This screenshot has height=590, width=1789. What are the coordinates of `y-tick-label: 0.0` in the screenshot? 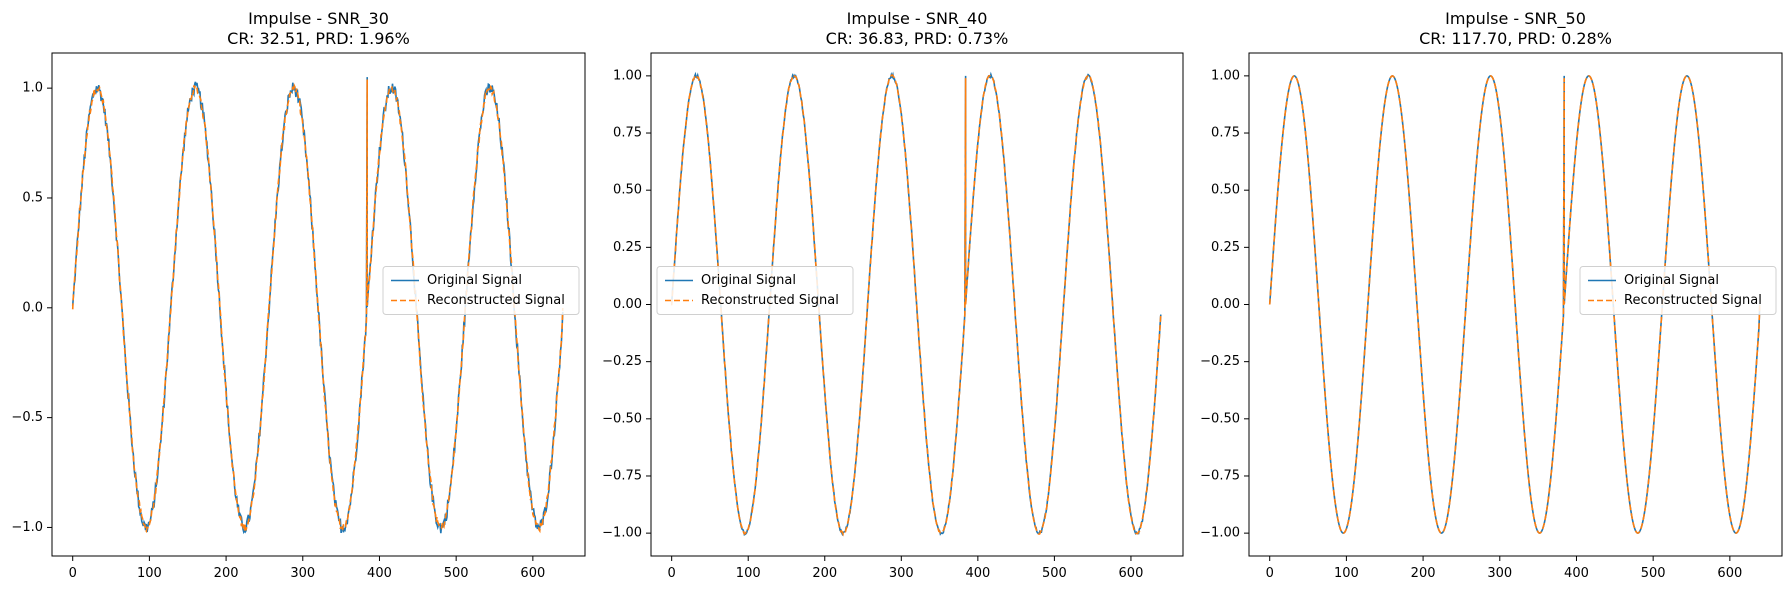 It's located at (32, 307).